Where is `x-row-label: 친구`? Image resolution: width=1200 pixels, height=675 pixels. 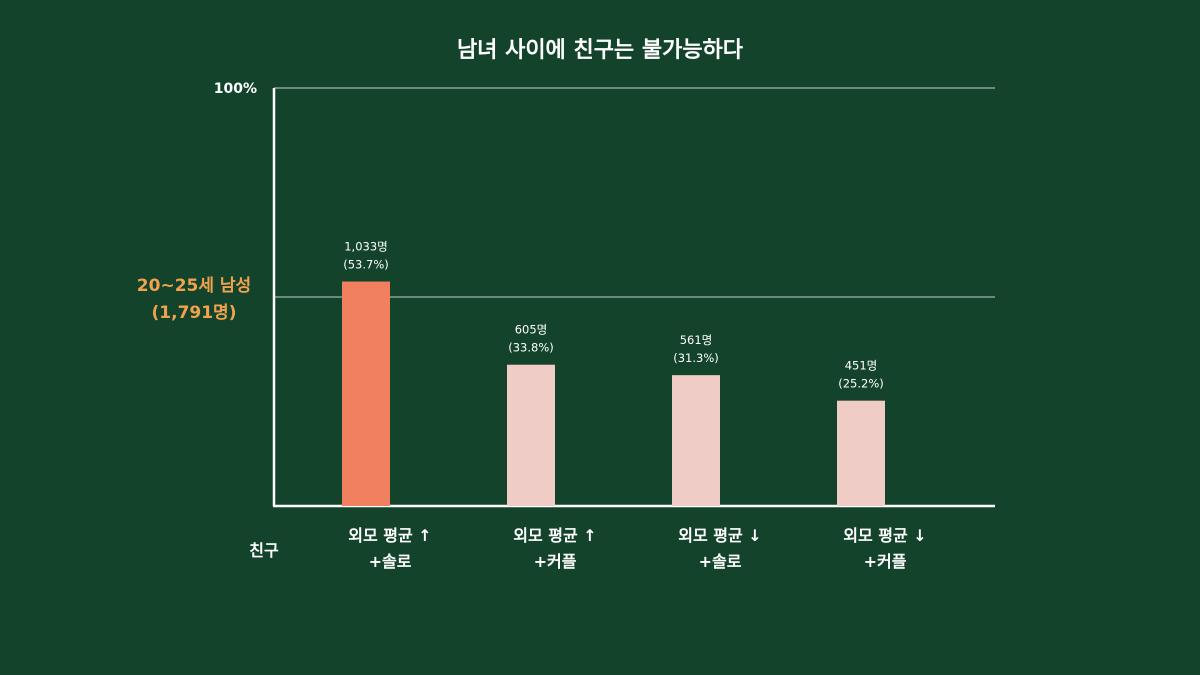 x-row-label: 친구 is located at coordinates (264, 550).